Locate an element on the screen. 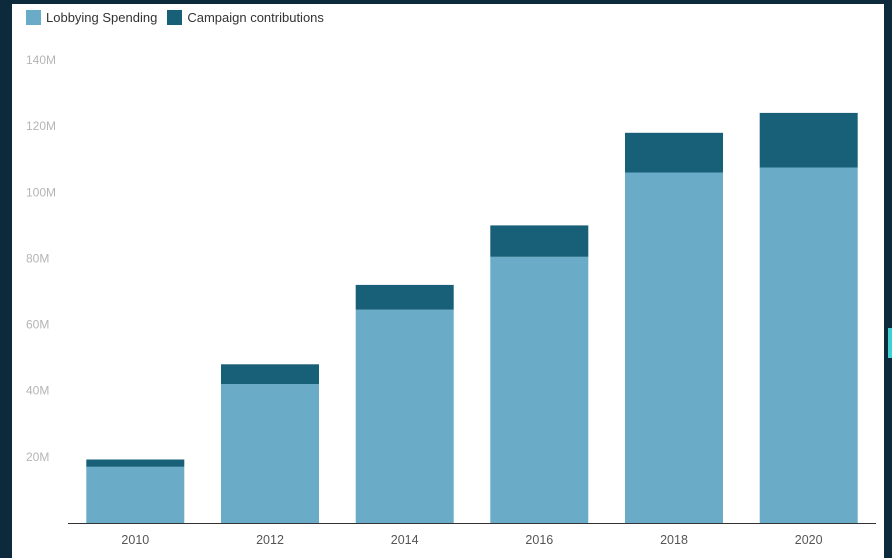 This screenshot has width=892, height=558. x-tick-label: 2012 is located at coordinates (270, 540).